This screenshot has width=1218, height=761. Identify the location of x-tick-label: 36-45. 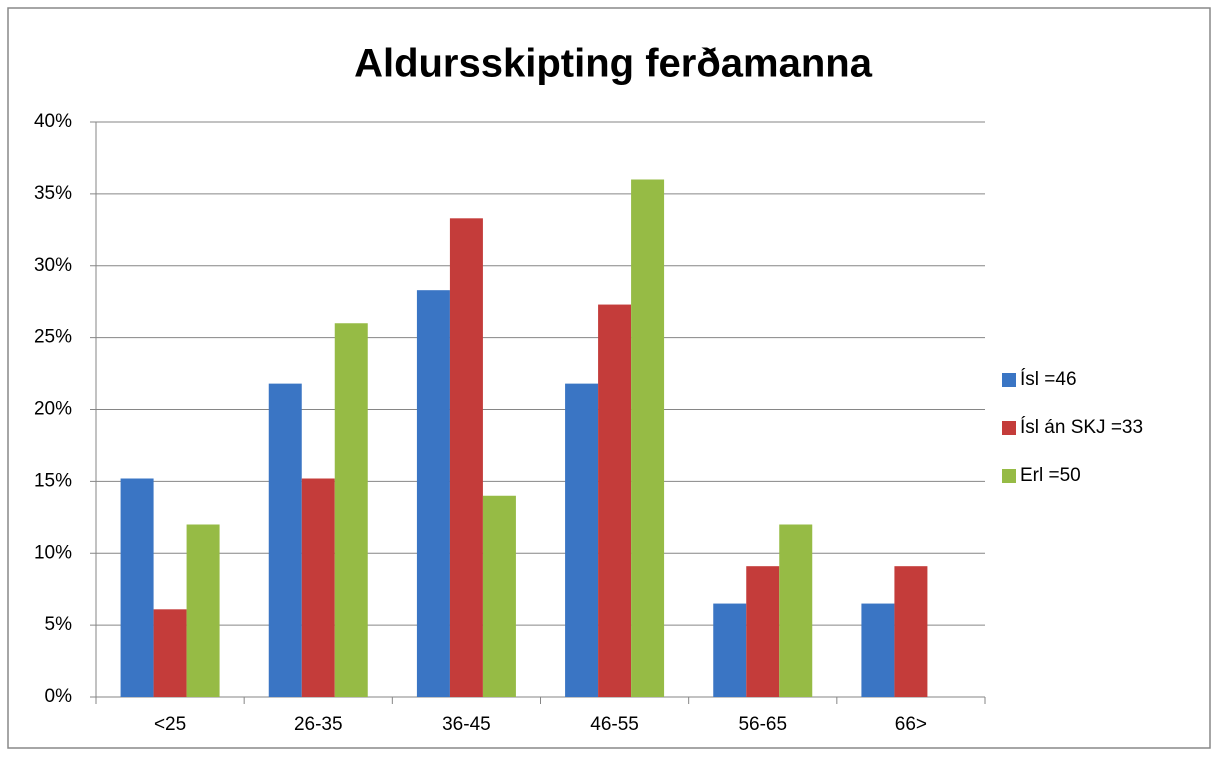
(466, 724).